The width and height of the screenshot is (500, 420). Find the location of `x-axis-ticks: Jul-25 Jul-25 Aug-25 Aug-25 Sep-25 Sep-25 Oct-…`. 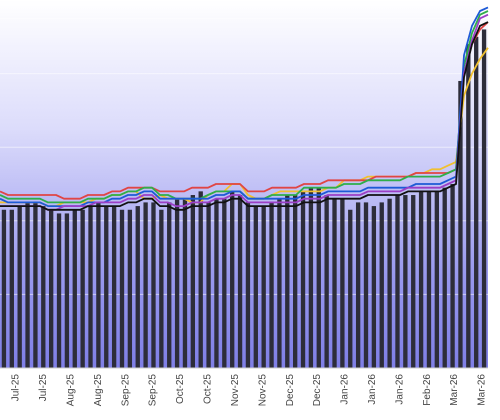

x-axis-ticks: Jul-25 Jul-25 Aug-25 Aug-25 Sep-25 Sep-25 Oct-… is located at coordinates (249, 390).